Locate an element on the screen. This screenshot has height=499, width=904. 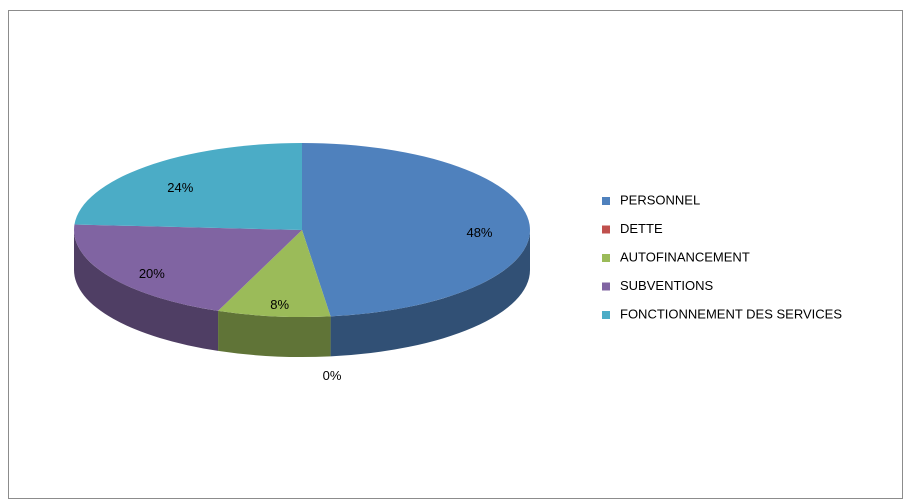
legend-label: SUBVENTIONS is located at coordinates (667, 285).